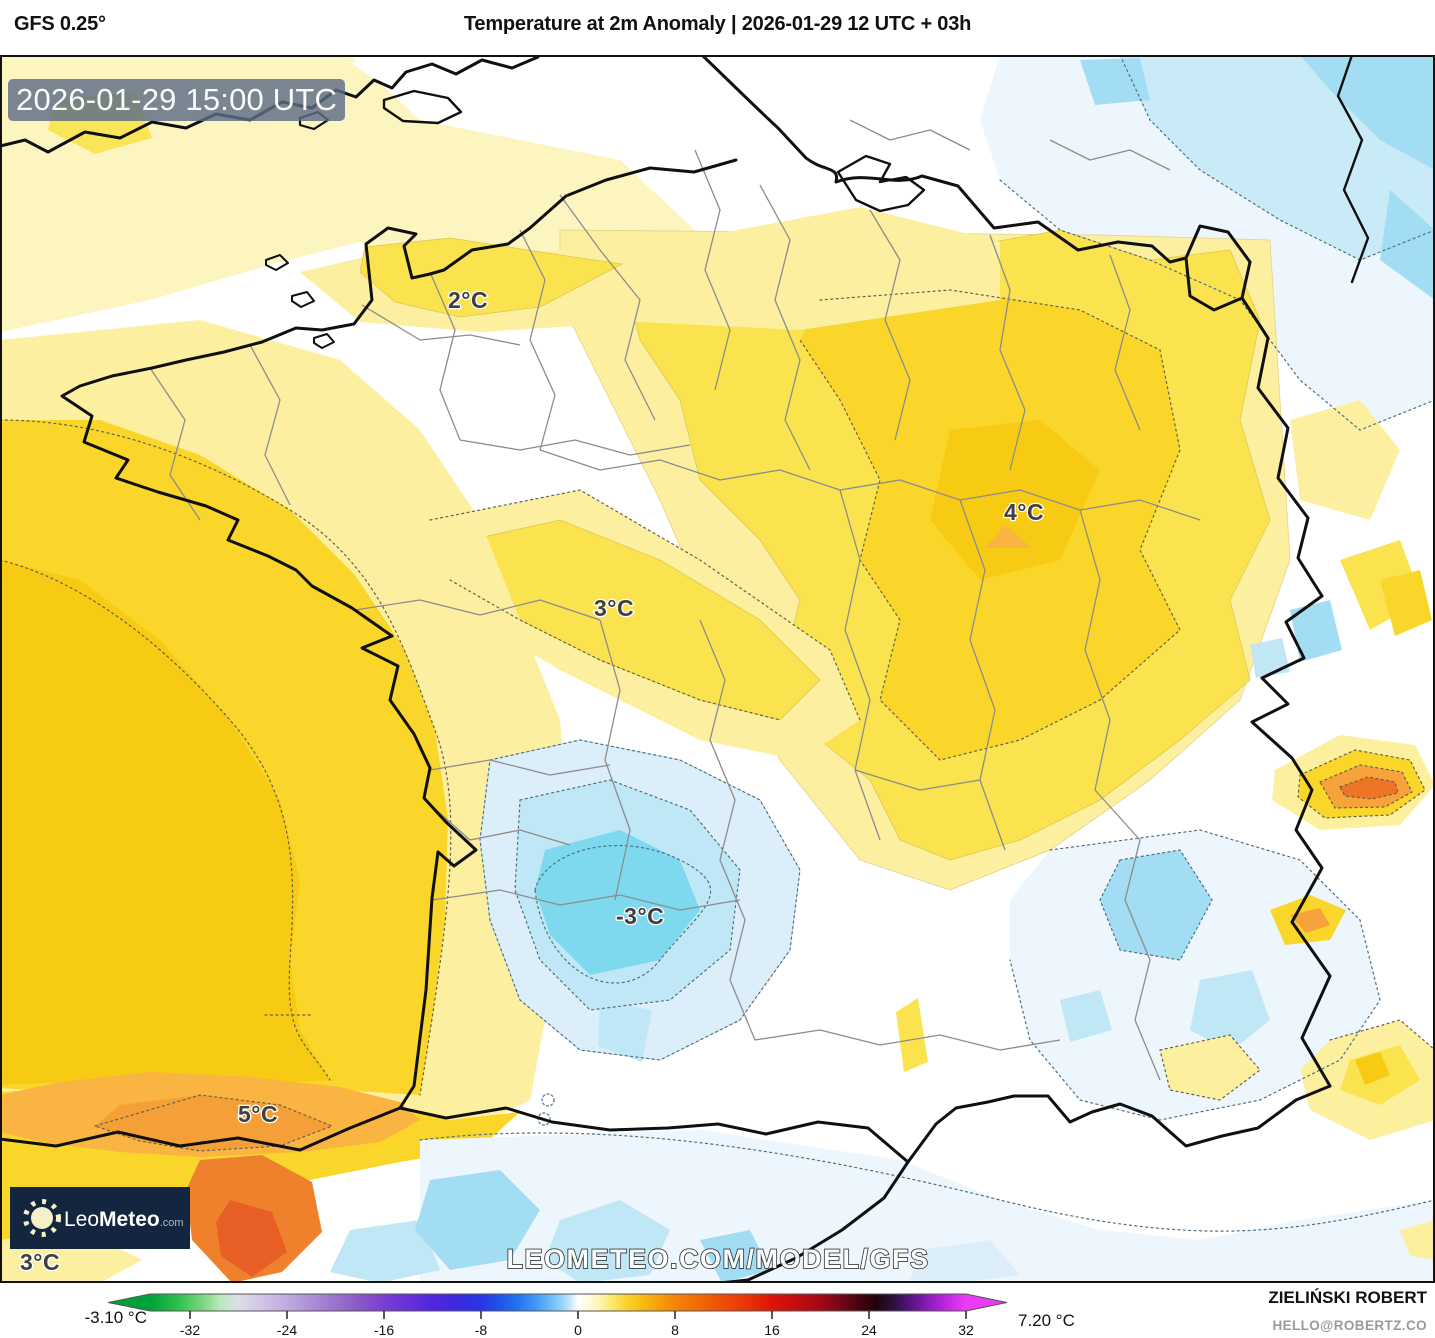 The image size is (1435, 1338). I want to click on svg-text: 32, so click(966, 1330).